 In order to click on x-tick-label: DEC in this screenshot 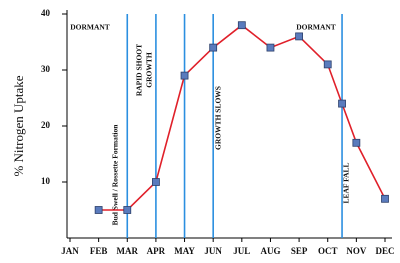, I will do `click(384, 251)`.